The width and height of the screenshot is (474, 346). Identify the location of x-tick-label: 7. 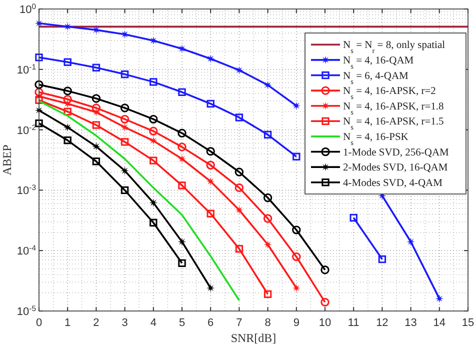
(239, 323).